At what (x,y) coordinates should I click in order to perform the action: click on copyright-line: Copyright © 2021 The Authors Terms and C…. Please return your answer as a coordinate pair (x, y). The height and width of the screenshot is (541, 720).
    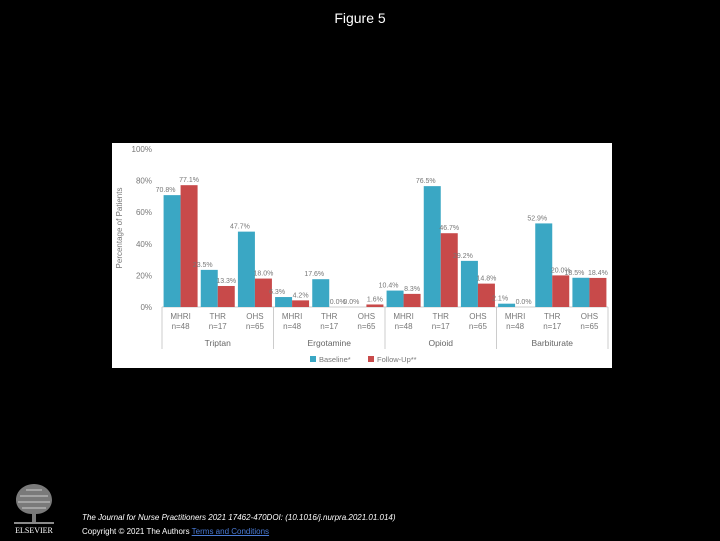
    Looking at the image, I should click on (175, 531).